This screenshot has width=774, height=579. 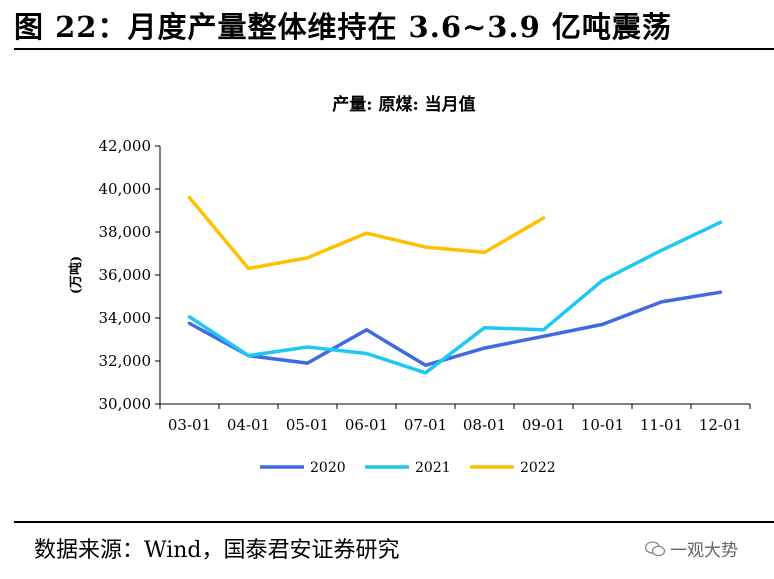 What do you see at coordinates (189, 425) in the screenshot?
I see `x-tick-label: 03-01` at bounding box center [189, 425].